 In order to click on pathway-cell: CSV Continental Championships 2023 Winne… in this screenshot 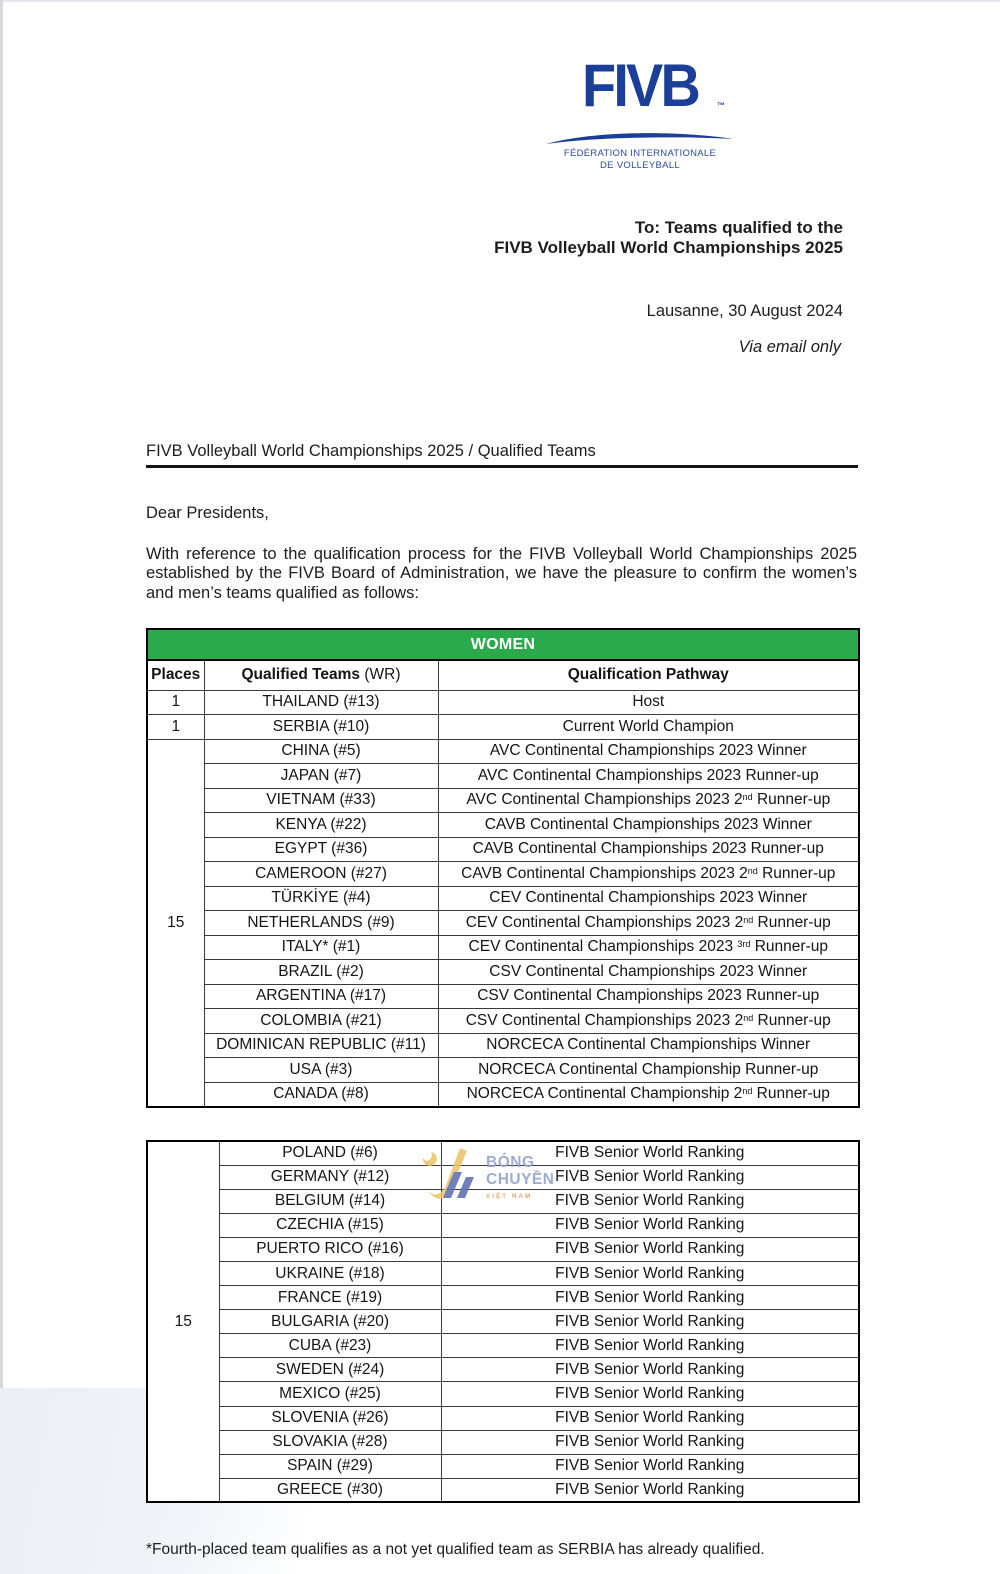, I will do `click(648, 972)`.